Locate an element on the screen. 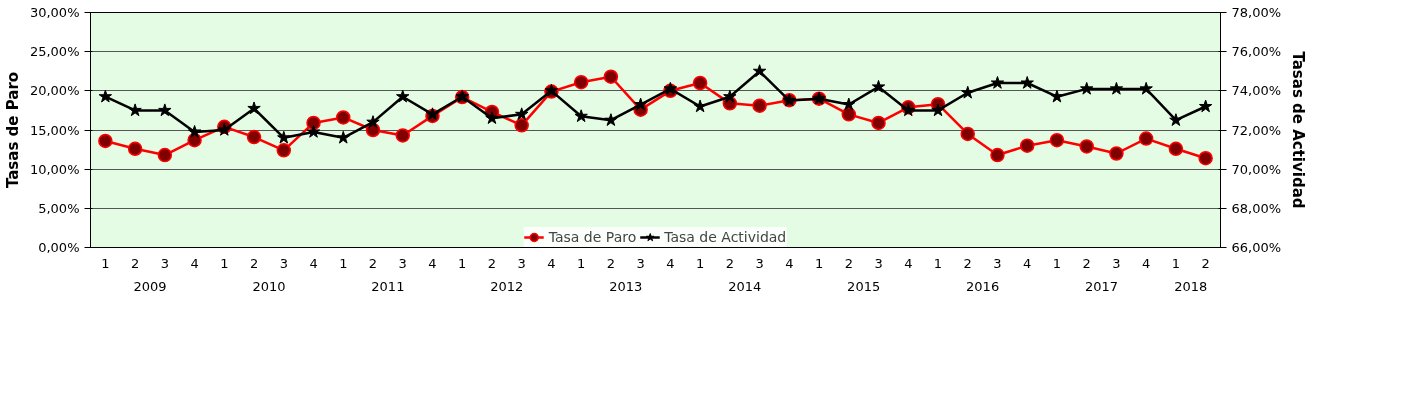 This screenshot has width=1409, height=418. y2-tick-label: 70,00% is located at coordinates (1256, 169).